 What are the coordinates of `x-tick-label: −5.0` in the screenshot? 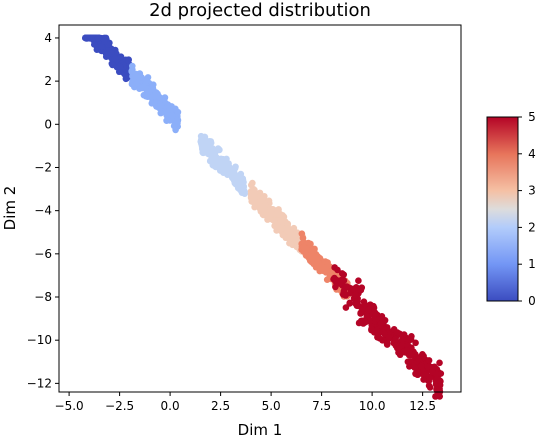 It's located at (69, 406).